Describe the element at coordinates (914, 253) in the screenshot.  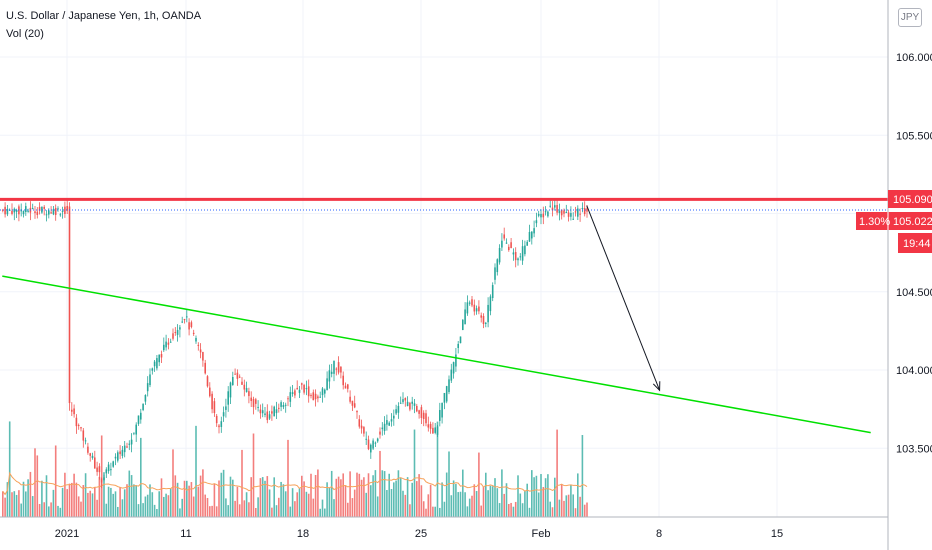
I see `price-axis: 106.000 105.500 104.500 104.000 103.500` at that location.